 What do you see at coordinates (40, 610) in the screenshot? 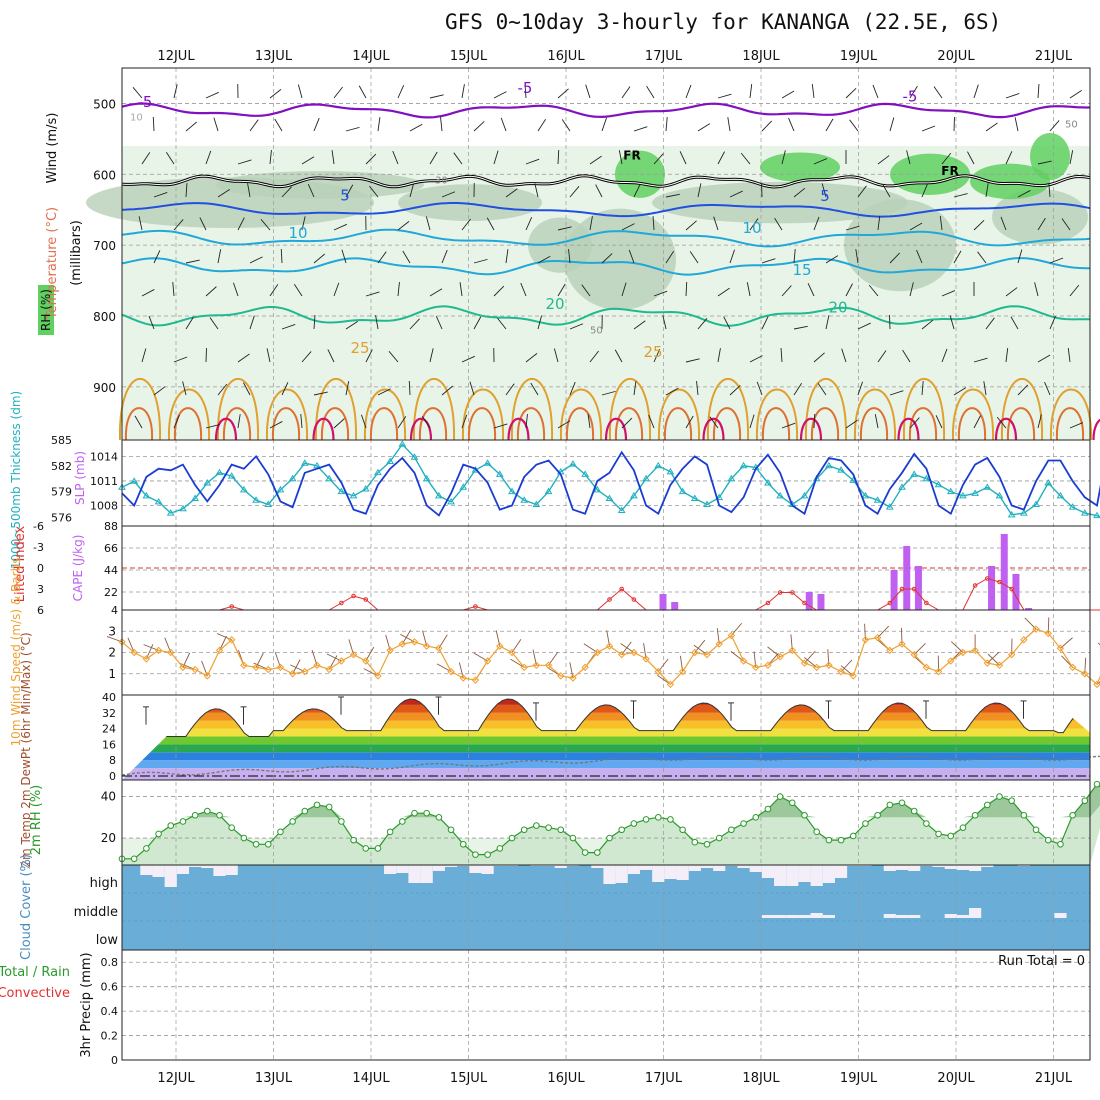
I see `li-tick: 6` at bounding box center [40, 610].